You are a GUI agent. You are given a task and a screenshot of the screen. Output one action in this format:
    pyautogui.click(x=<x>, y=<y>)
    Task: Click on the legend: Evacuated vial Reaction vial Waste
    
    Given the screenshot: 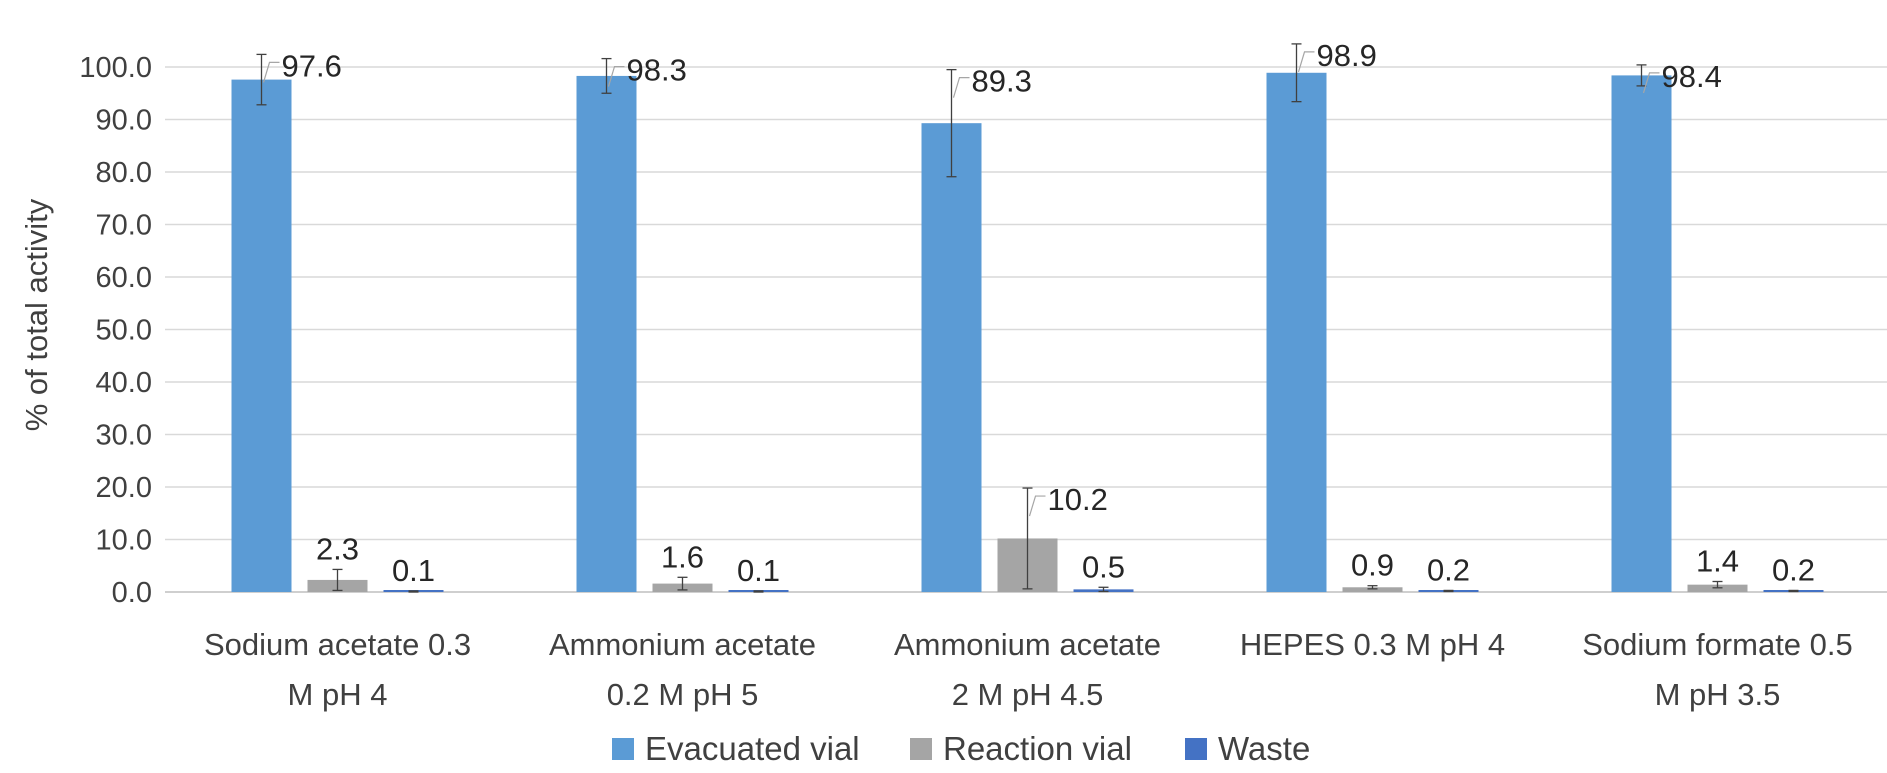 What is the action you would take?
    pyautogui.click(x=961, y=748)
    